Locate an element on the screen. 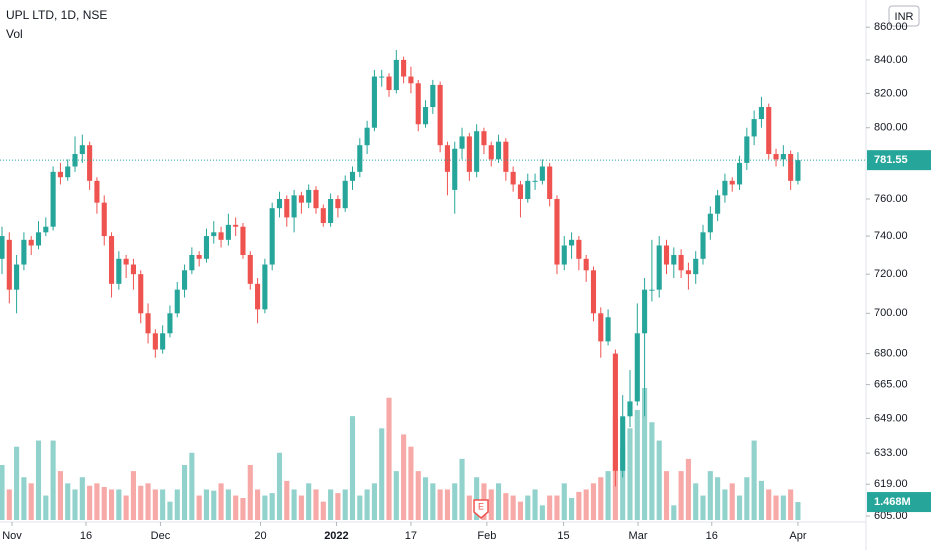 This screenshot has width=932, height=555. y-tick-label: 860.00 is located at coordinates (891, 27).